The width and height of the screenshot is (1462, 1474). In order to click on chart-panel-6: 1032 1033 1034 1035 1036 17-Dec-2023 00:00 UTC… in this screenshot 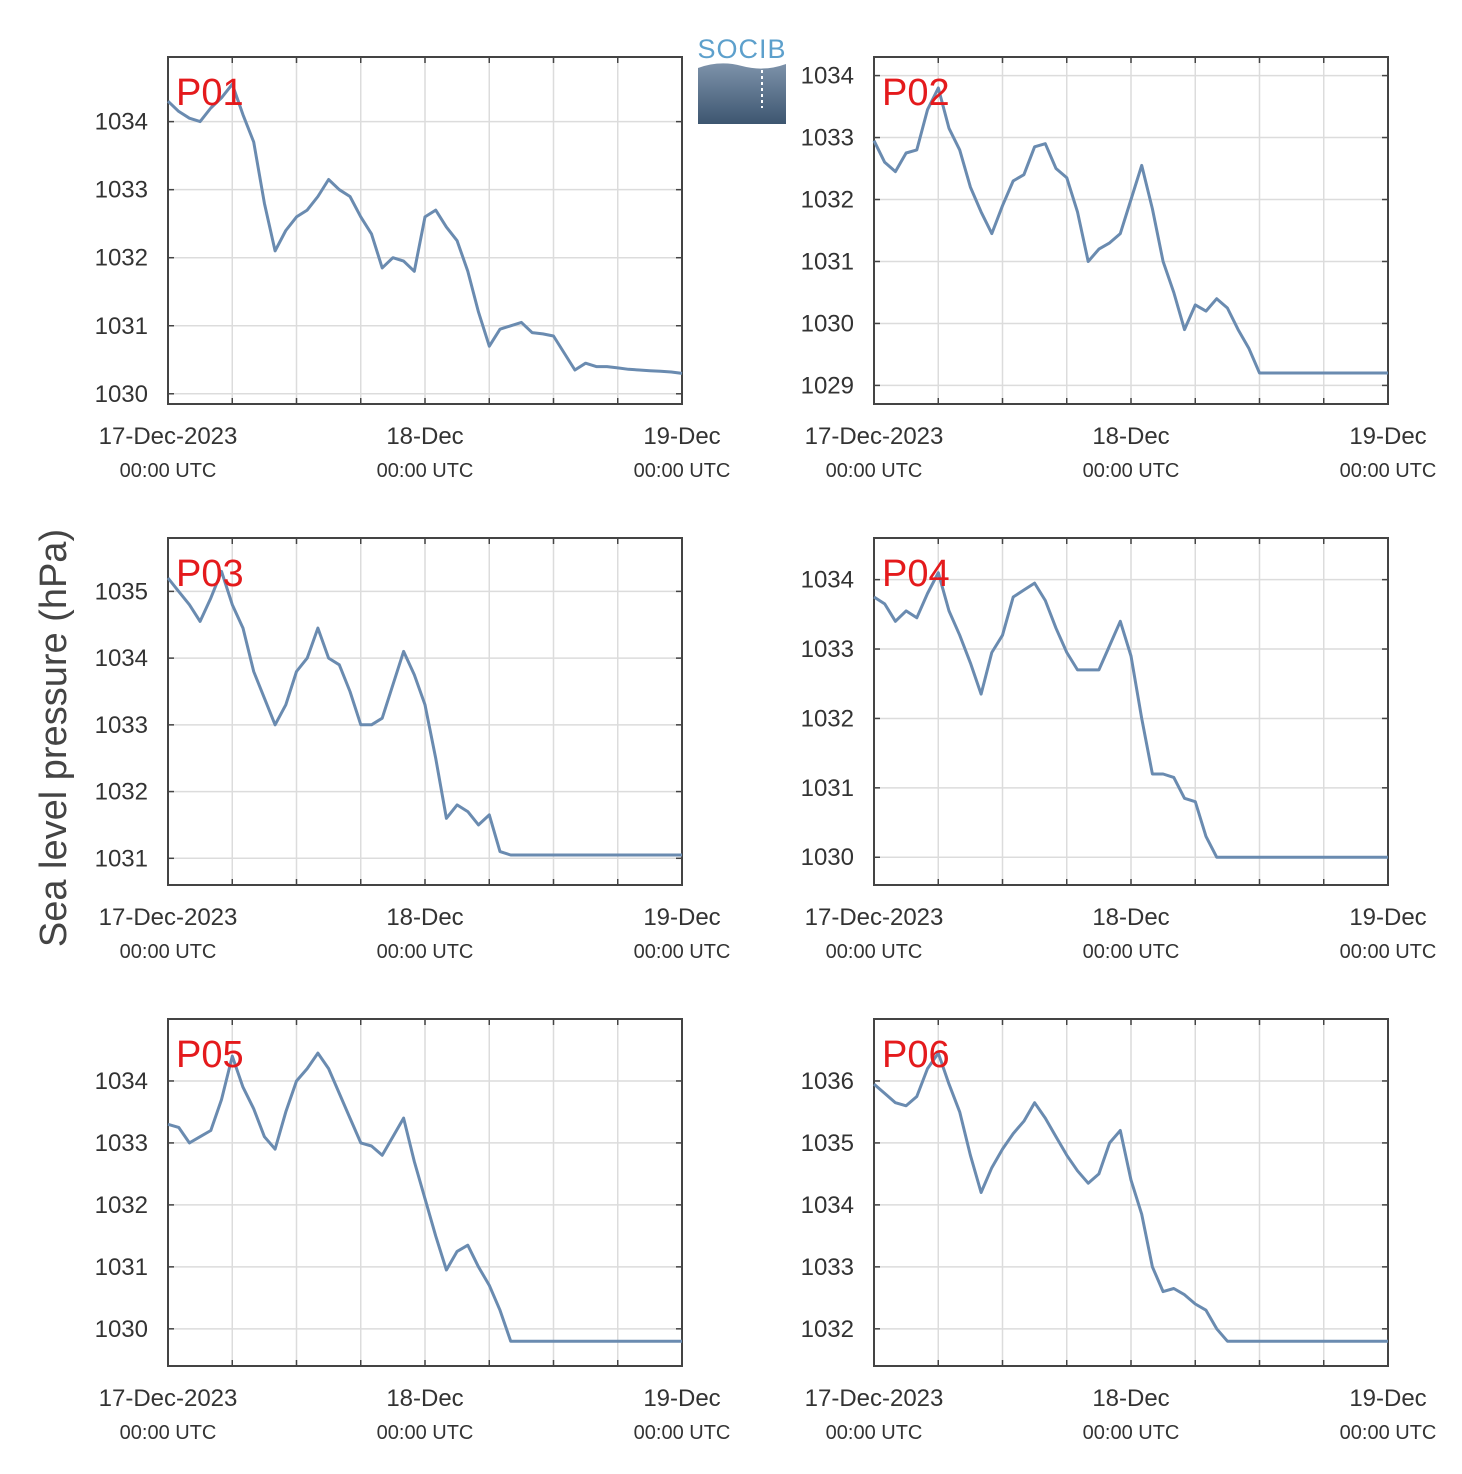, I will do `click(1119, 1231)`.